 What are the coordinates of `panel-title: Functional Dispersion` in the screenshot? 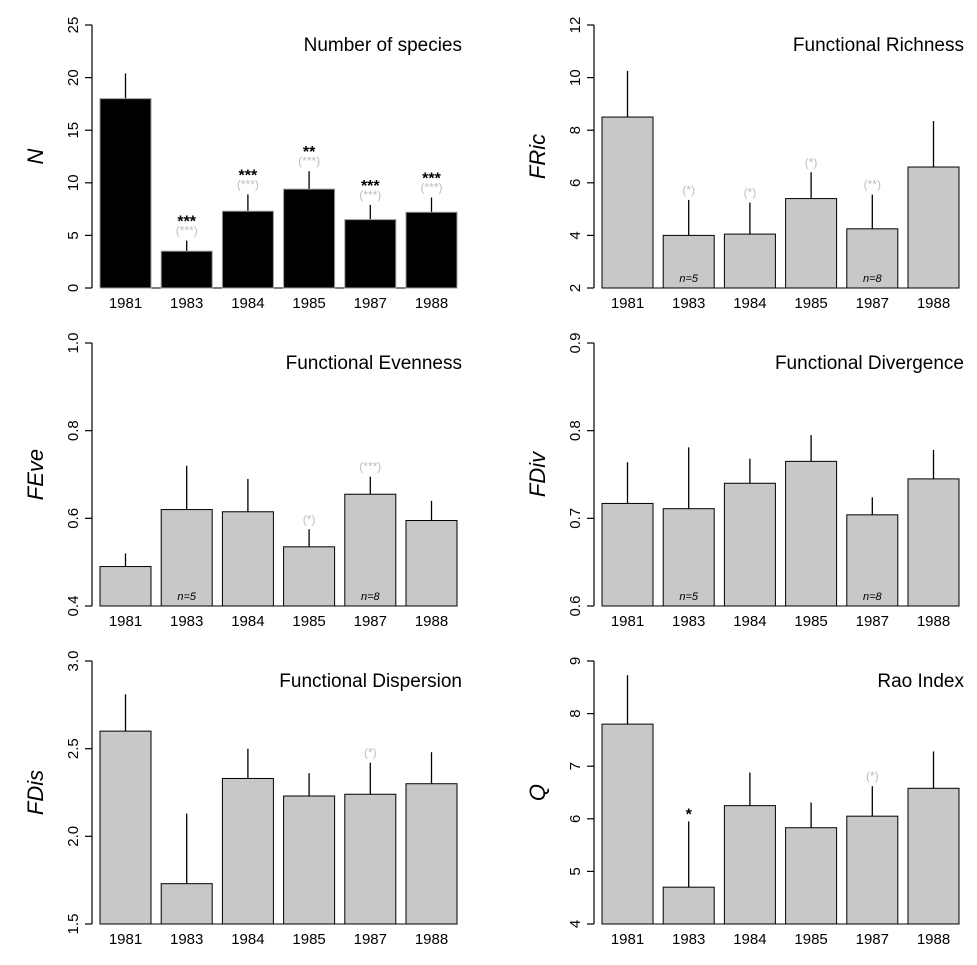 It's located at (370, 681).